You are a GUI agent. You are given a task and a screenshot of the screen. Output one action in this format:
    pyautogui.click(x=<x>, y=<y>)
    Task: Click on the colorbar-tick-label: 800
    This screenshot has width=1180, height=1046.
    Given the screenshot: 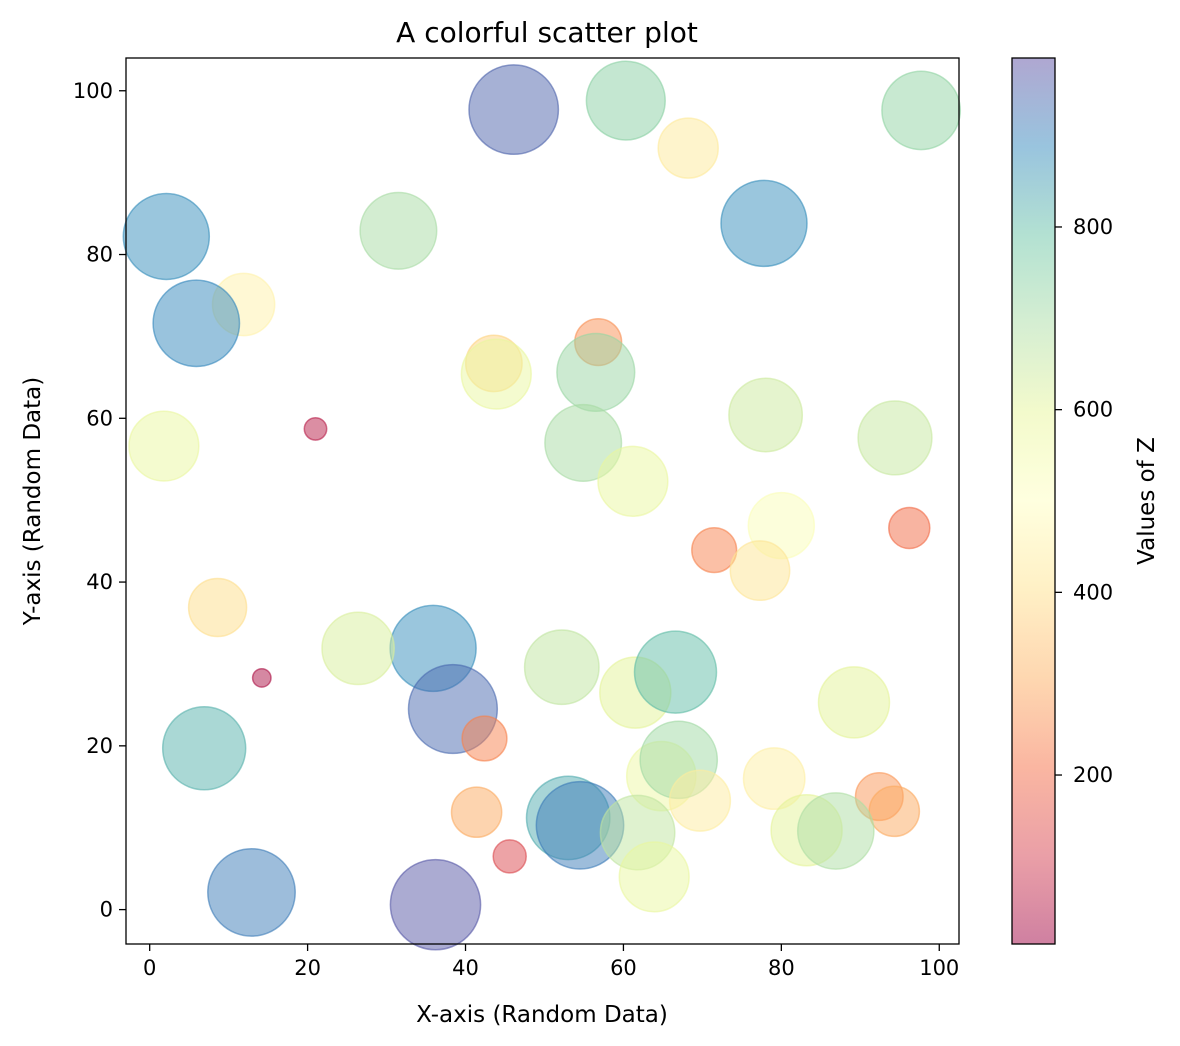 What is the action you would take?
    pyautogui.click(x=1093, y=227)
    